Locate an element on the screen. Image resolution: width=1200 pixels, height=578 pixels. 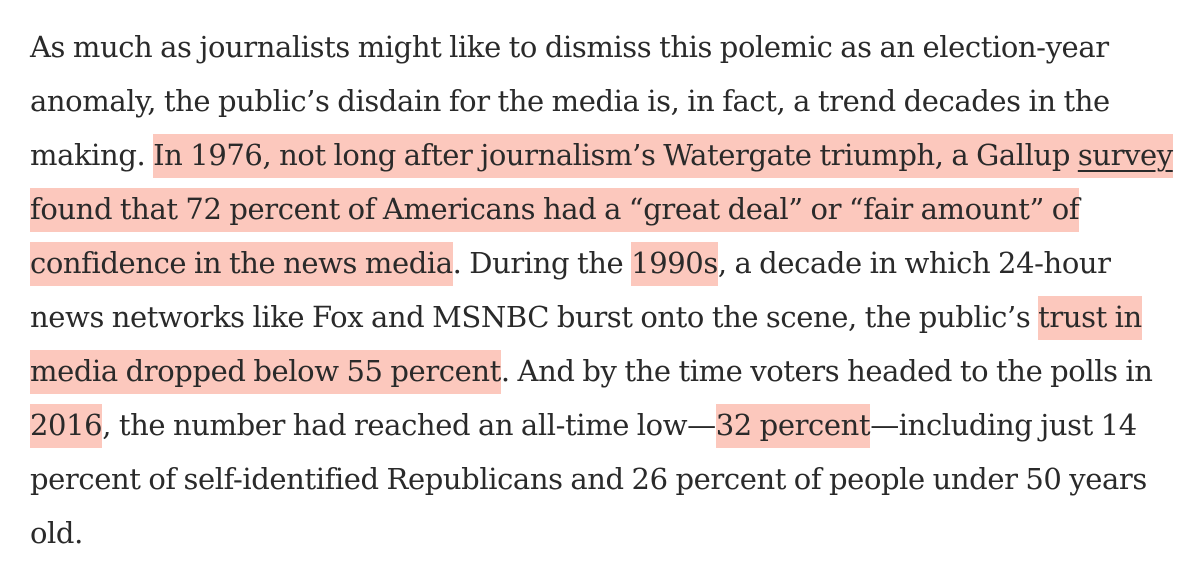
highlight-32-percent: 32 percent is located at coordinates (793, 426).